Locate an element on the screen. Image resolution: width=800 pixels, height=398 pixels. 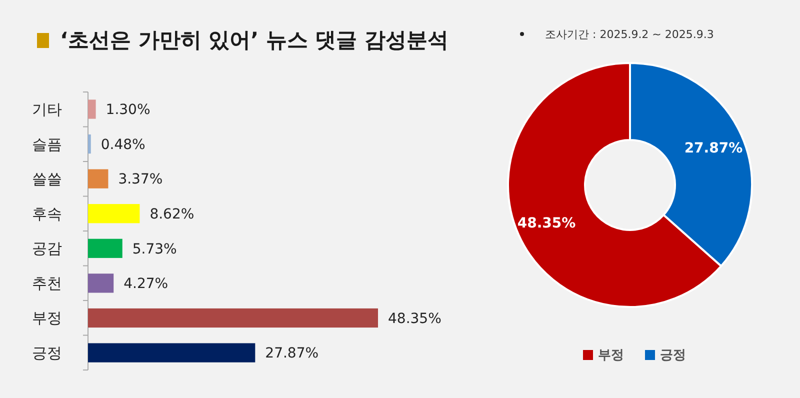
legend-label: 긍정 is located at coordinates (673, 355).